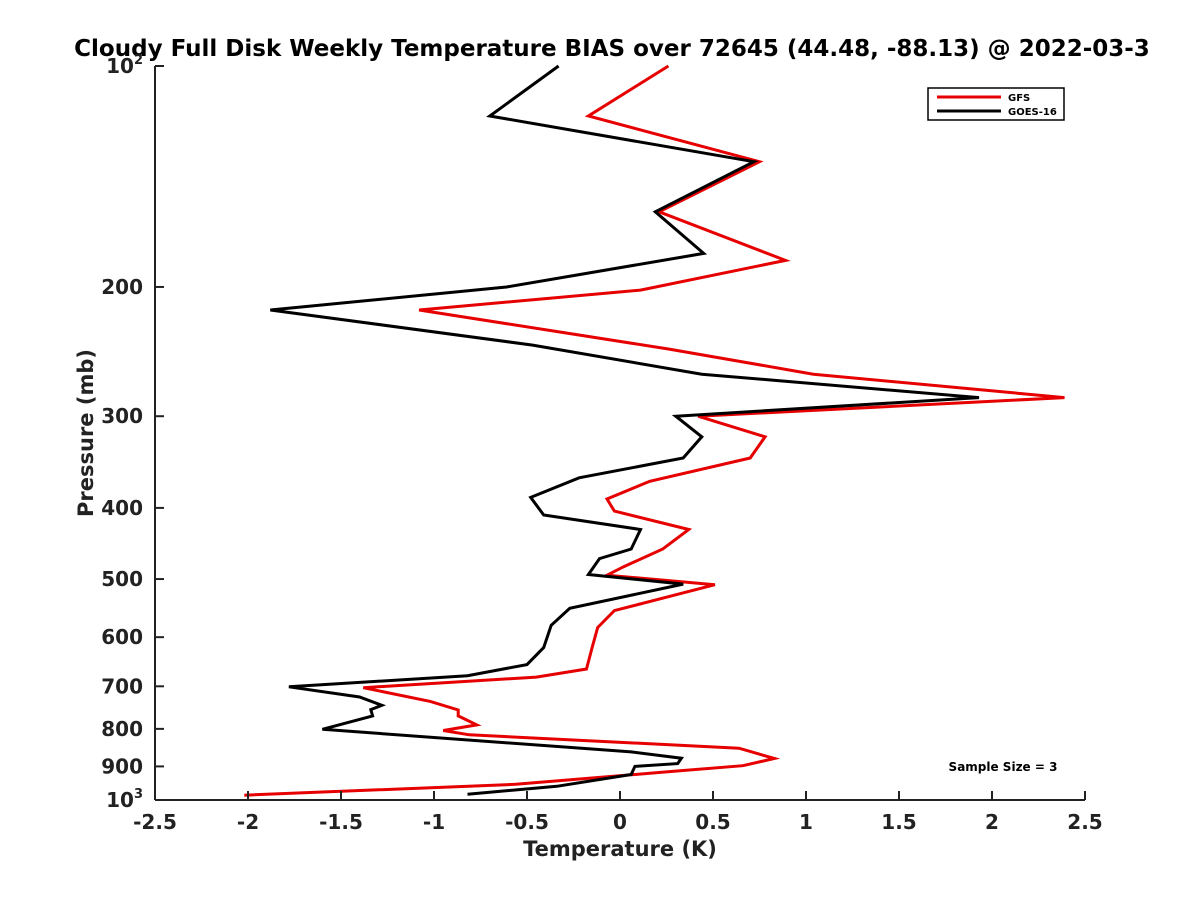  I want to click on x-tick-label: -1, so click(434, 822).